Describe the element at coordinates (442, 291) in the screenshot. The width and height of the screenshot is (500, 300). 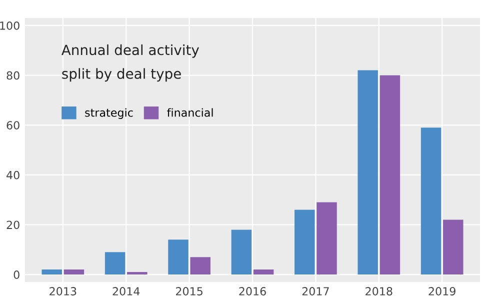
I see `x-tick-label: 2019` at that location.